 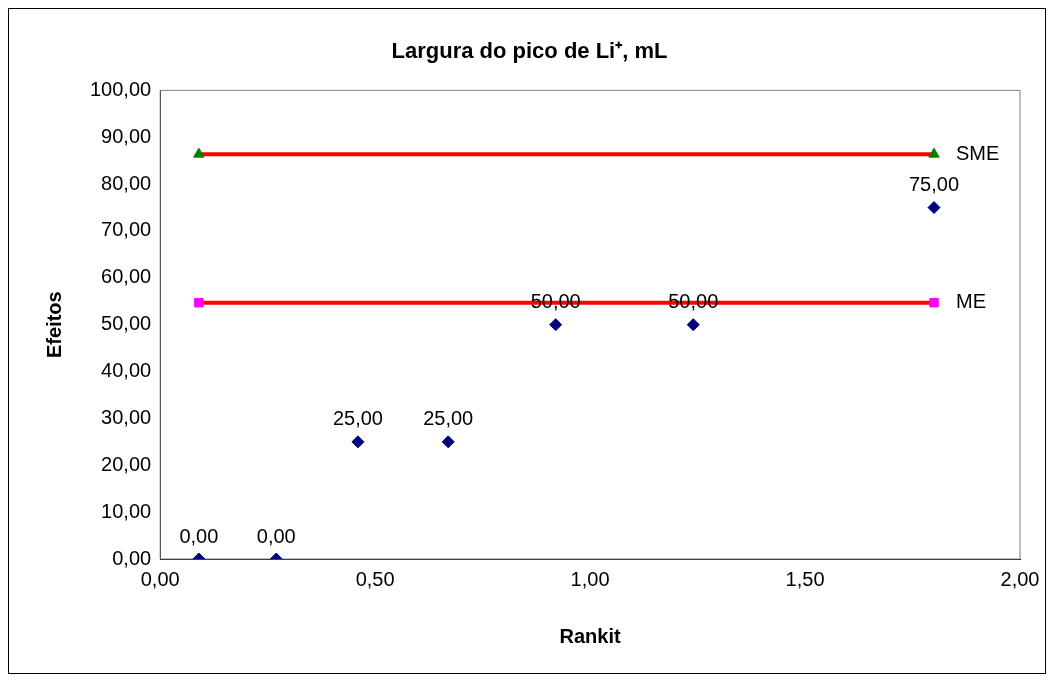 What do you see at coordinates (160, 578) in the screenshot?
I see `x-tick-label: 0,00` at bounding box center [160, 578].